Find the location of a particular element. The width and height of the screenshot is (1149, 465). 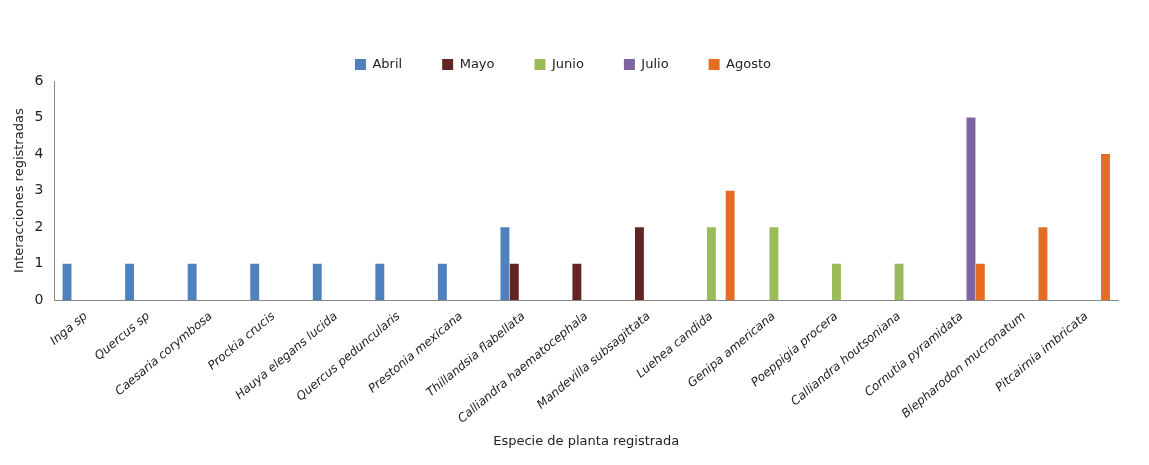

y-tick-label: 0 is located at coordinates (39, 298).